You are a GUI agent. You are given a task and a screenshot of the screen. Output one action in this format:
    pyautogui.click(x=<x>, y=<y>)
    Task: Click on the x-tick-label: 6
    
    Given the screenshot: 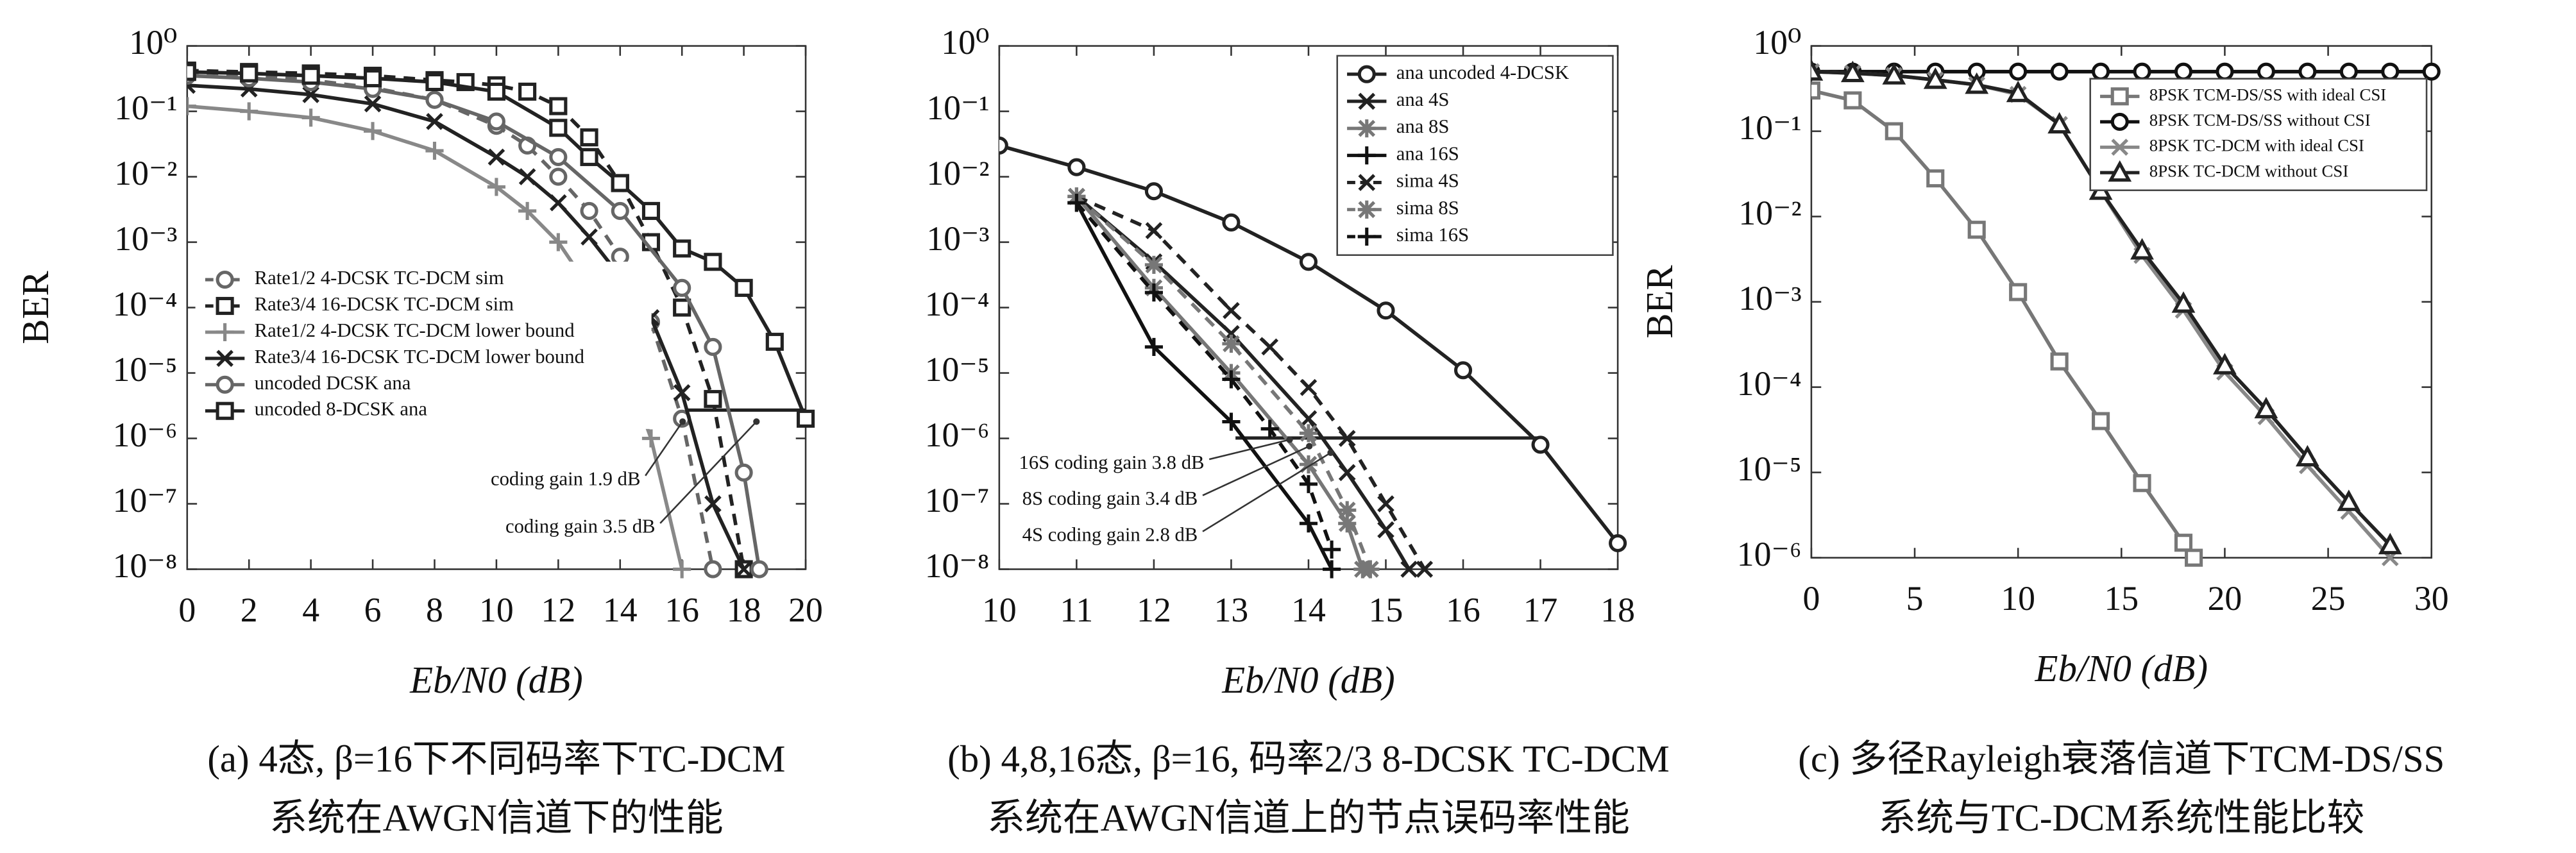 What is the action you would take?
    pyautogui.click(x=373, y=610)
    